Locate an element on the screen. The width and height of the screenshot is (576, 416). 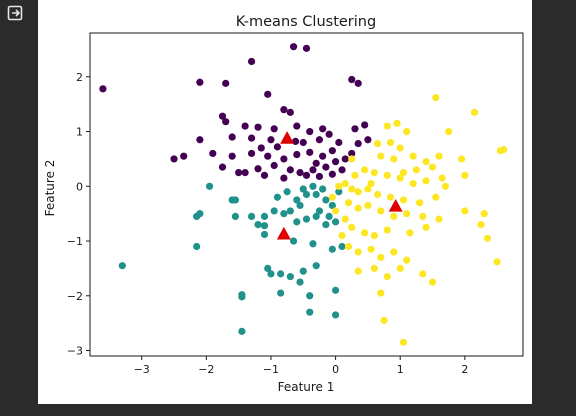
x-tick-label: −3 is located at coordinates (142, 369).